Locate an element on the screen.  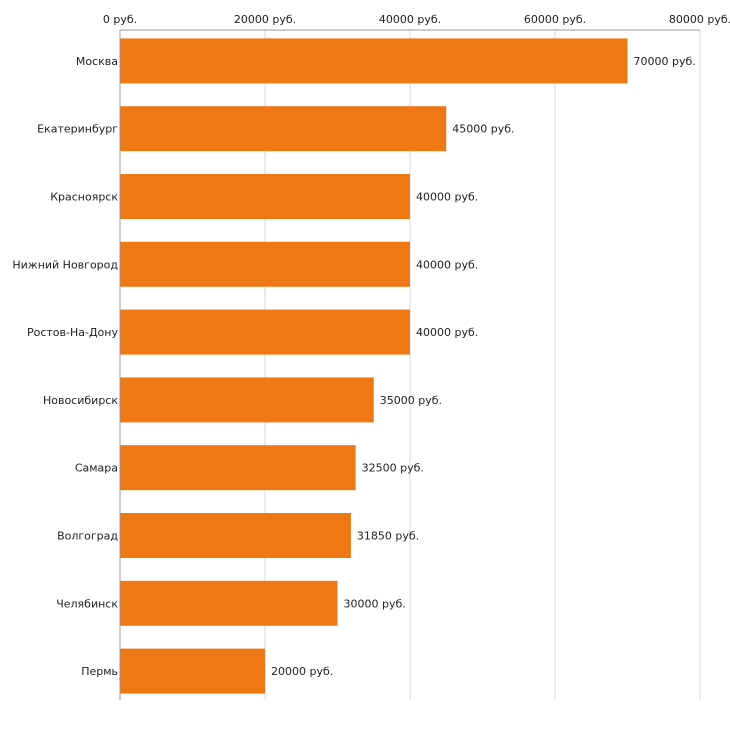
y-category-label: Екатеринбург is located at coordinates (77, 129).